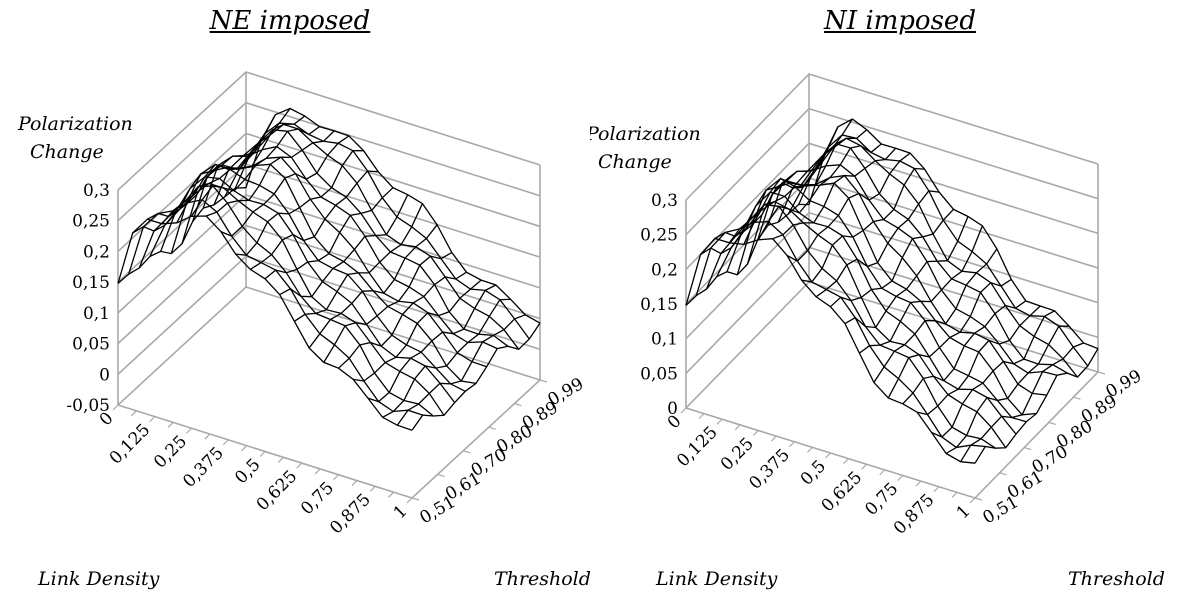 This screenshot has width=1180, height=593. What do you see at coordinates (350, 514) in the screenshot?
I see `x-tick-label: 0,875` at bounding box center [350, 514].